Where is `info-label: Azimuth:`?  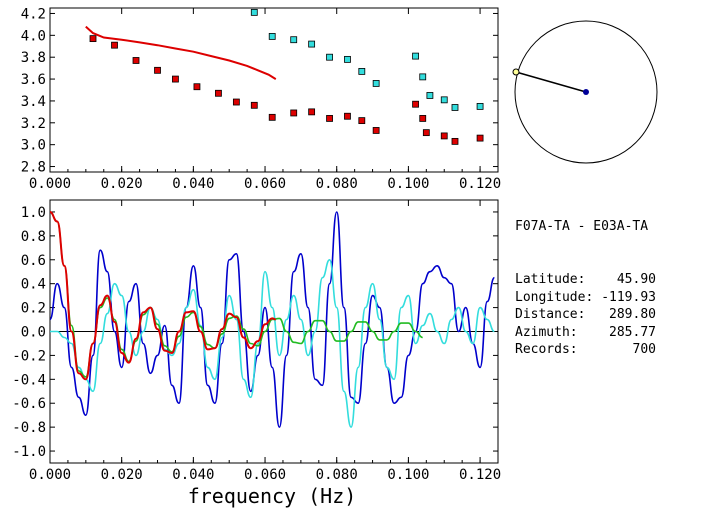 info-label: Azimuth: is located at coordinates (546, 332).